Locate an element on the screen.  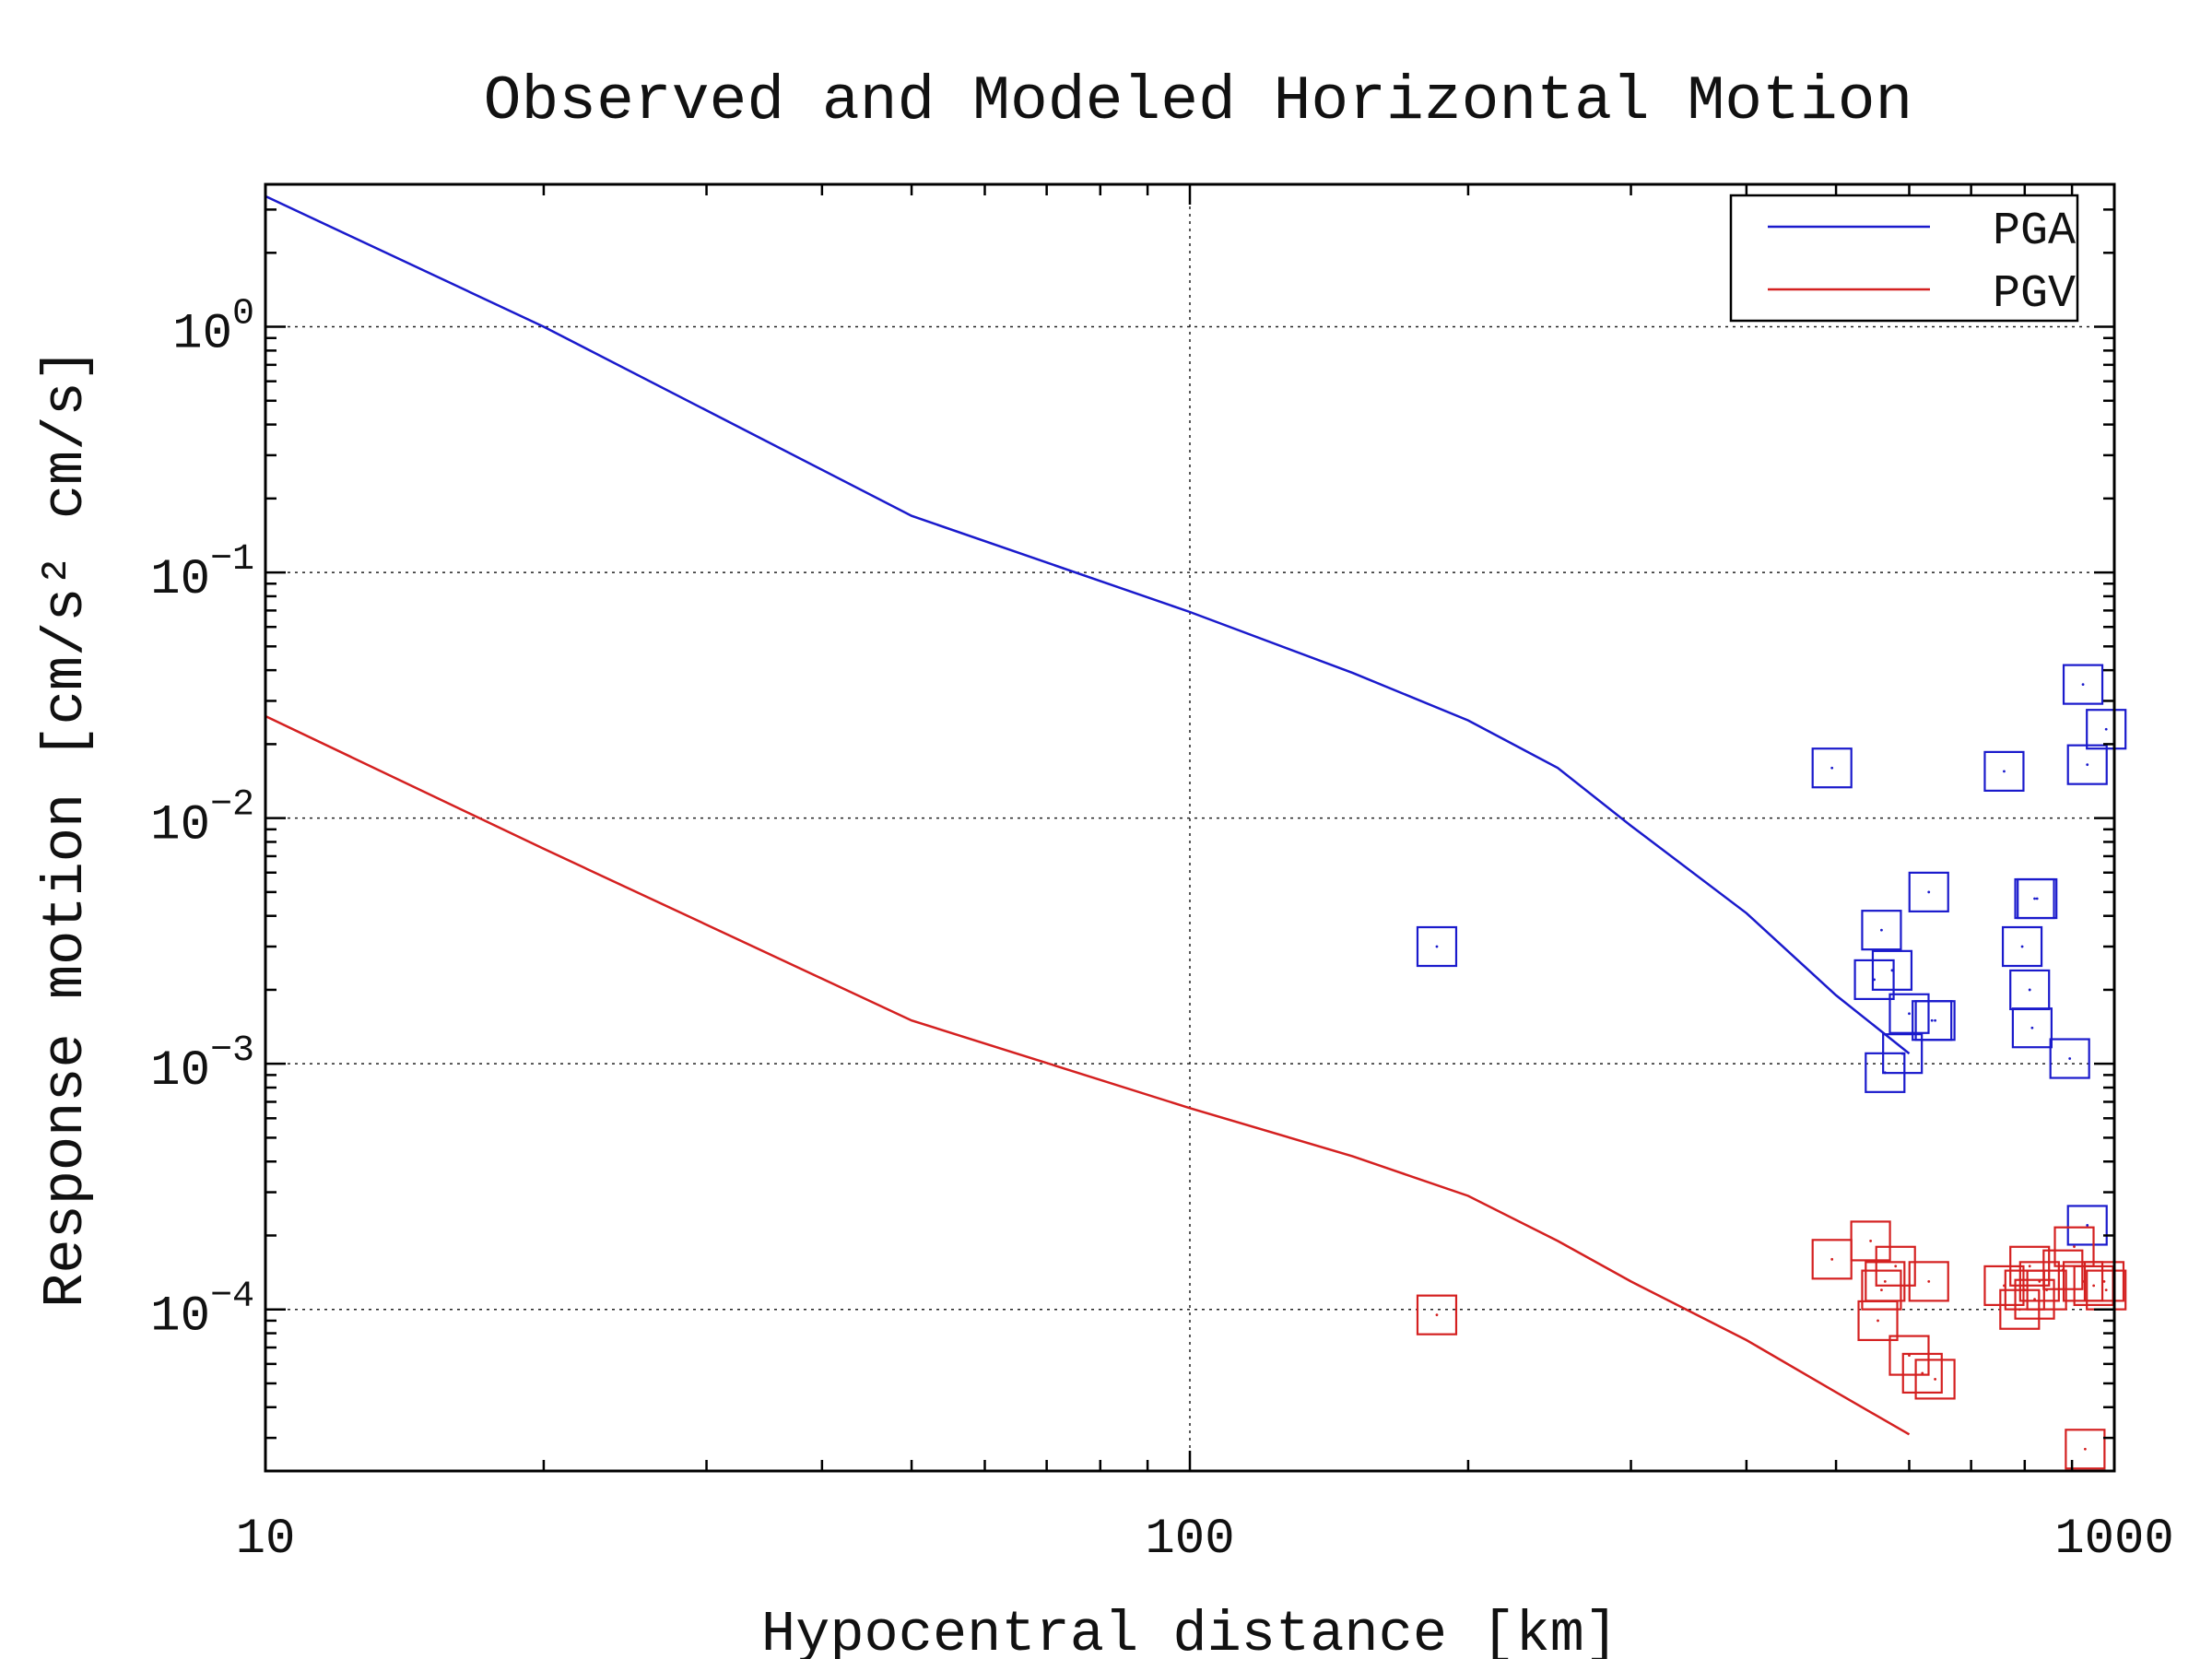
y-axis-label: Response motion [cm/s² cm/s] is located at coordinates (66, 827).